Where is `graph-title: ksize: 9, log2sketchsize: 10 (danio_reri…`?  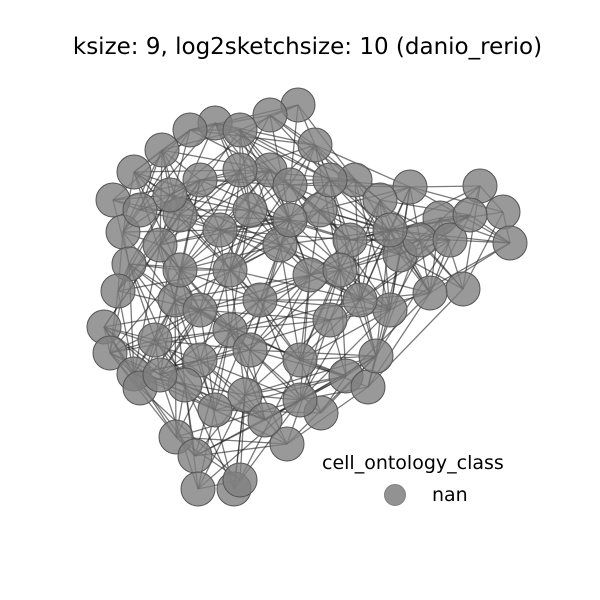
graph-title: ksize: 9, log2sketchsize: 10 (danio_reri… is located at coordinates (307, 47).